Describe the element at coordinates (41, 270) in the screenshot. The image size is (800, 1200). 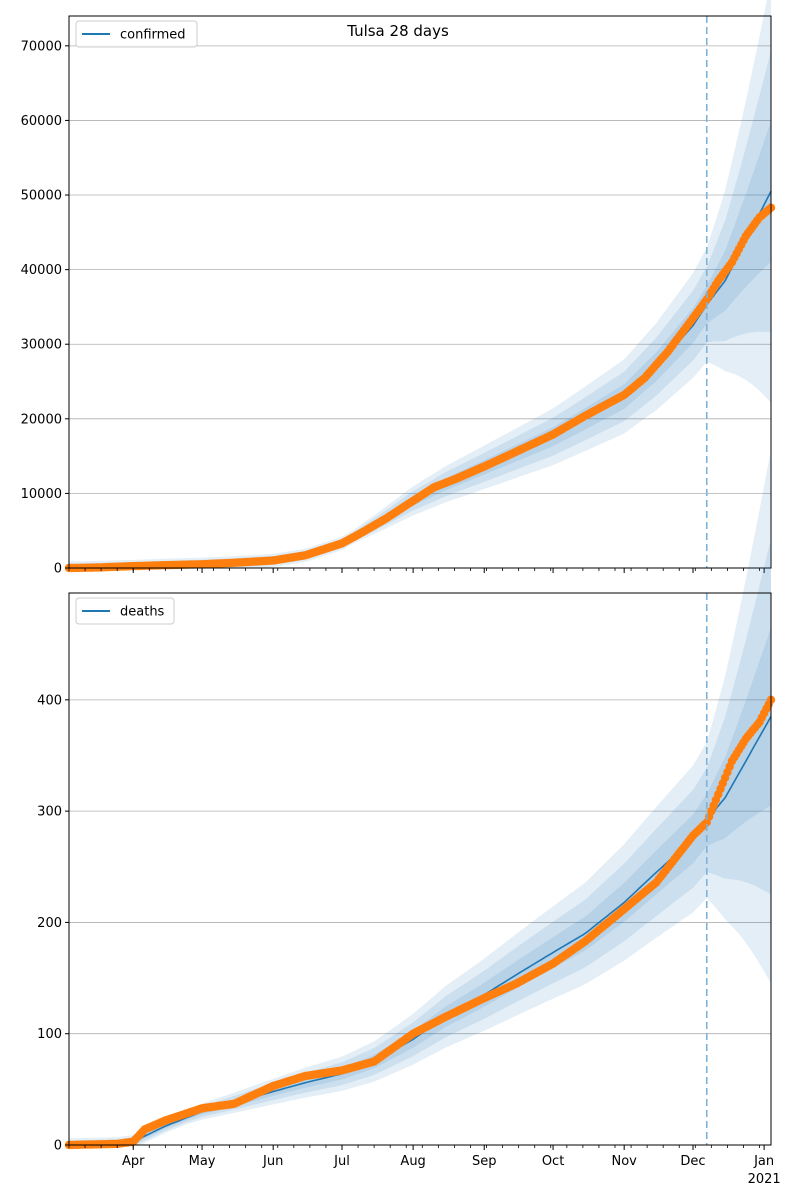
I see `y-tick-label: 40000` at that location.